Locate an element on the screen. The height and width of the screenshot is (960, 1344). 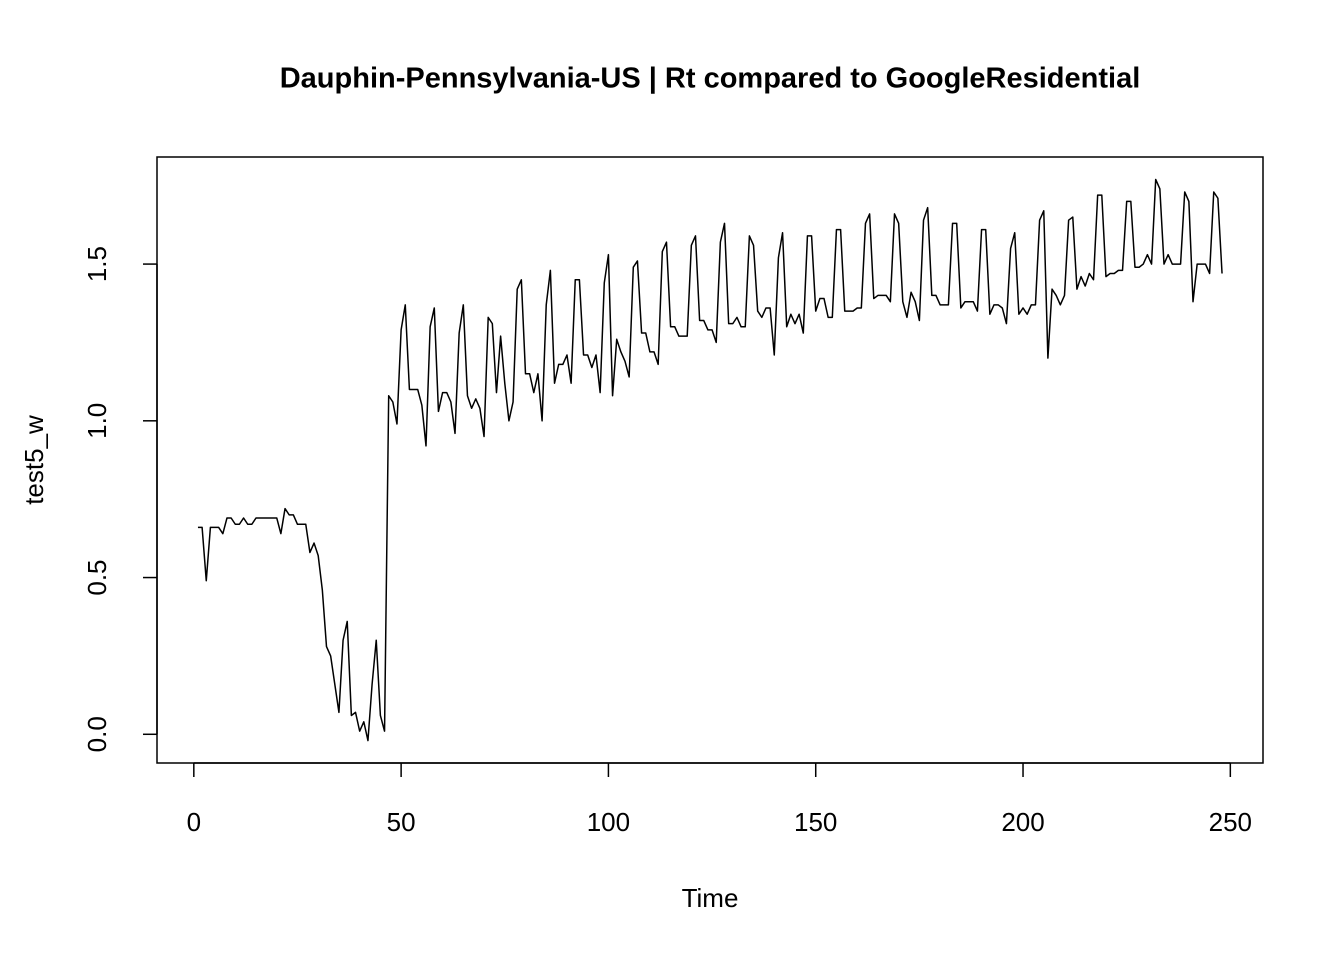
x-tick-label: 0 is located at coordinates (194, 822).